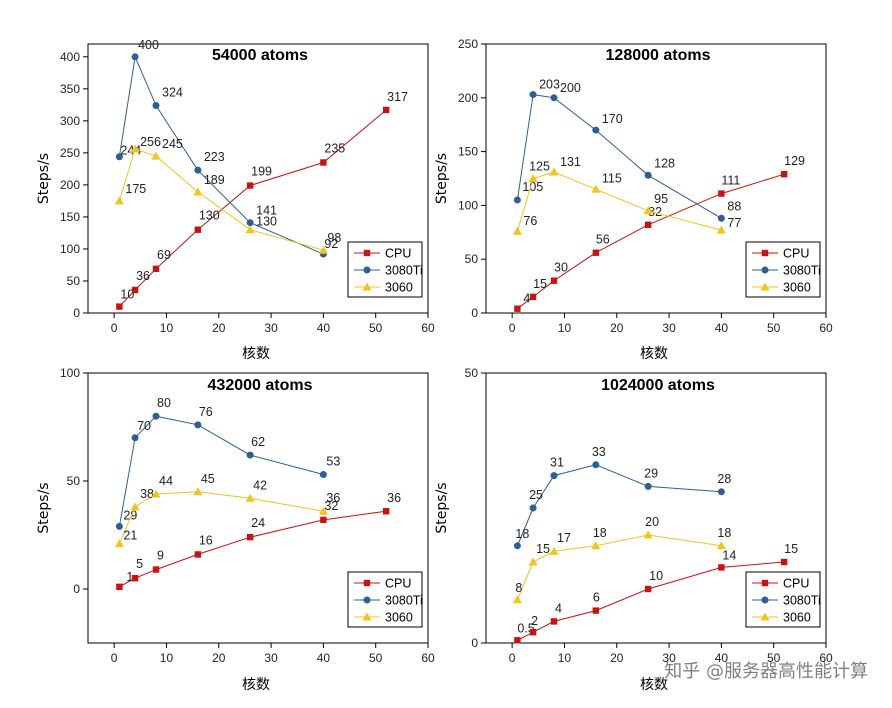 This screenshot has width=892, height=708. Describe the element at coordinates (206, 412) in the screenshot. I see `data-label-3080ti: 76` at that location.